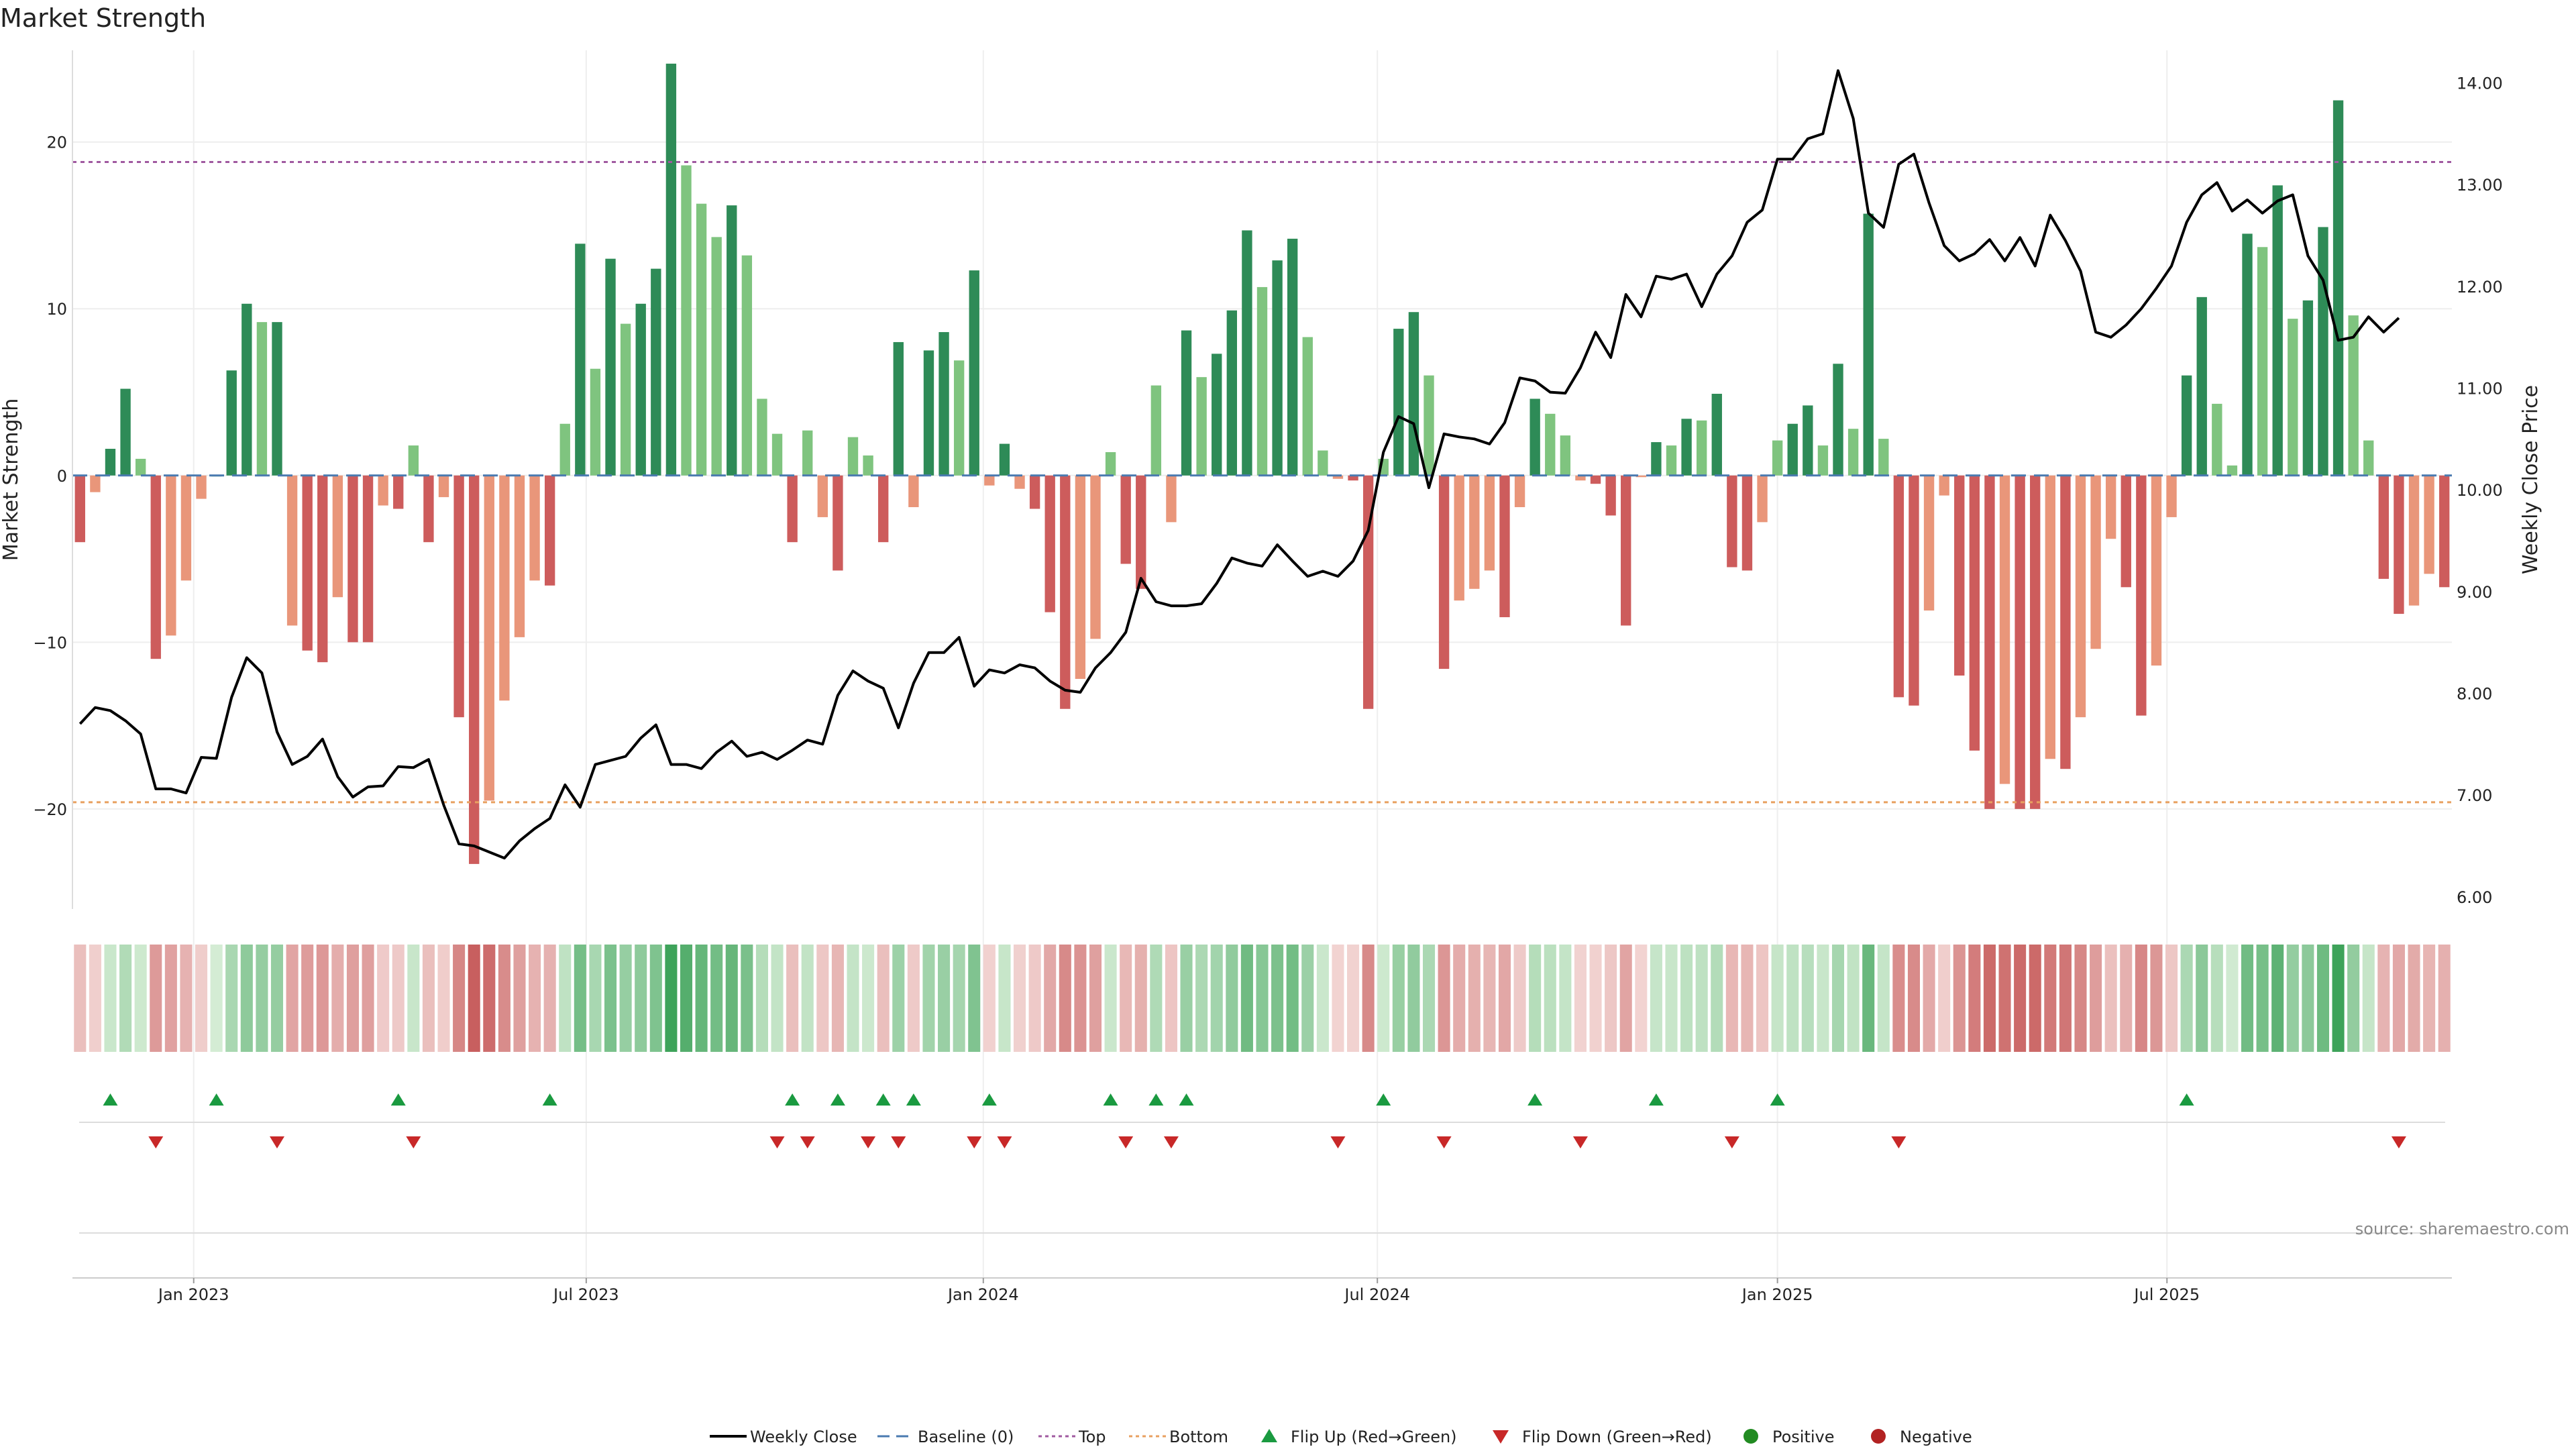 The width and height of the screenshot is (2576, 1449). I want to click on y2-tick-label: 9.00, so click(2474, 592).